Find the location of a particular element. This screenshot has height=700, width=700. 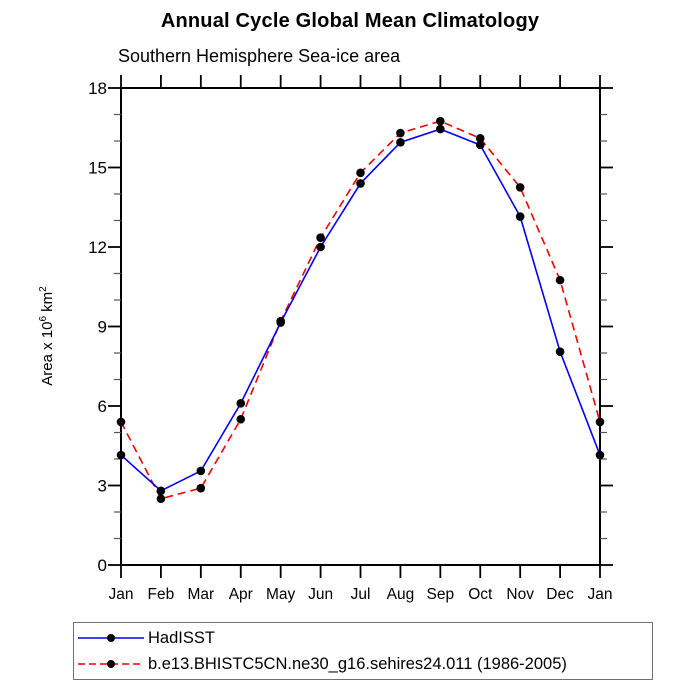

x-axis-tick-label: Feb is located at coordinates (161, 594).